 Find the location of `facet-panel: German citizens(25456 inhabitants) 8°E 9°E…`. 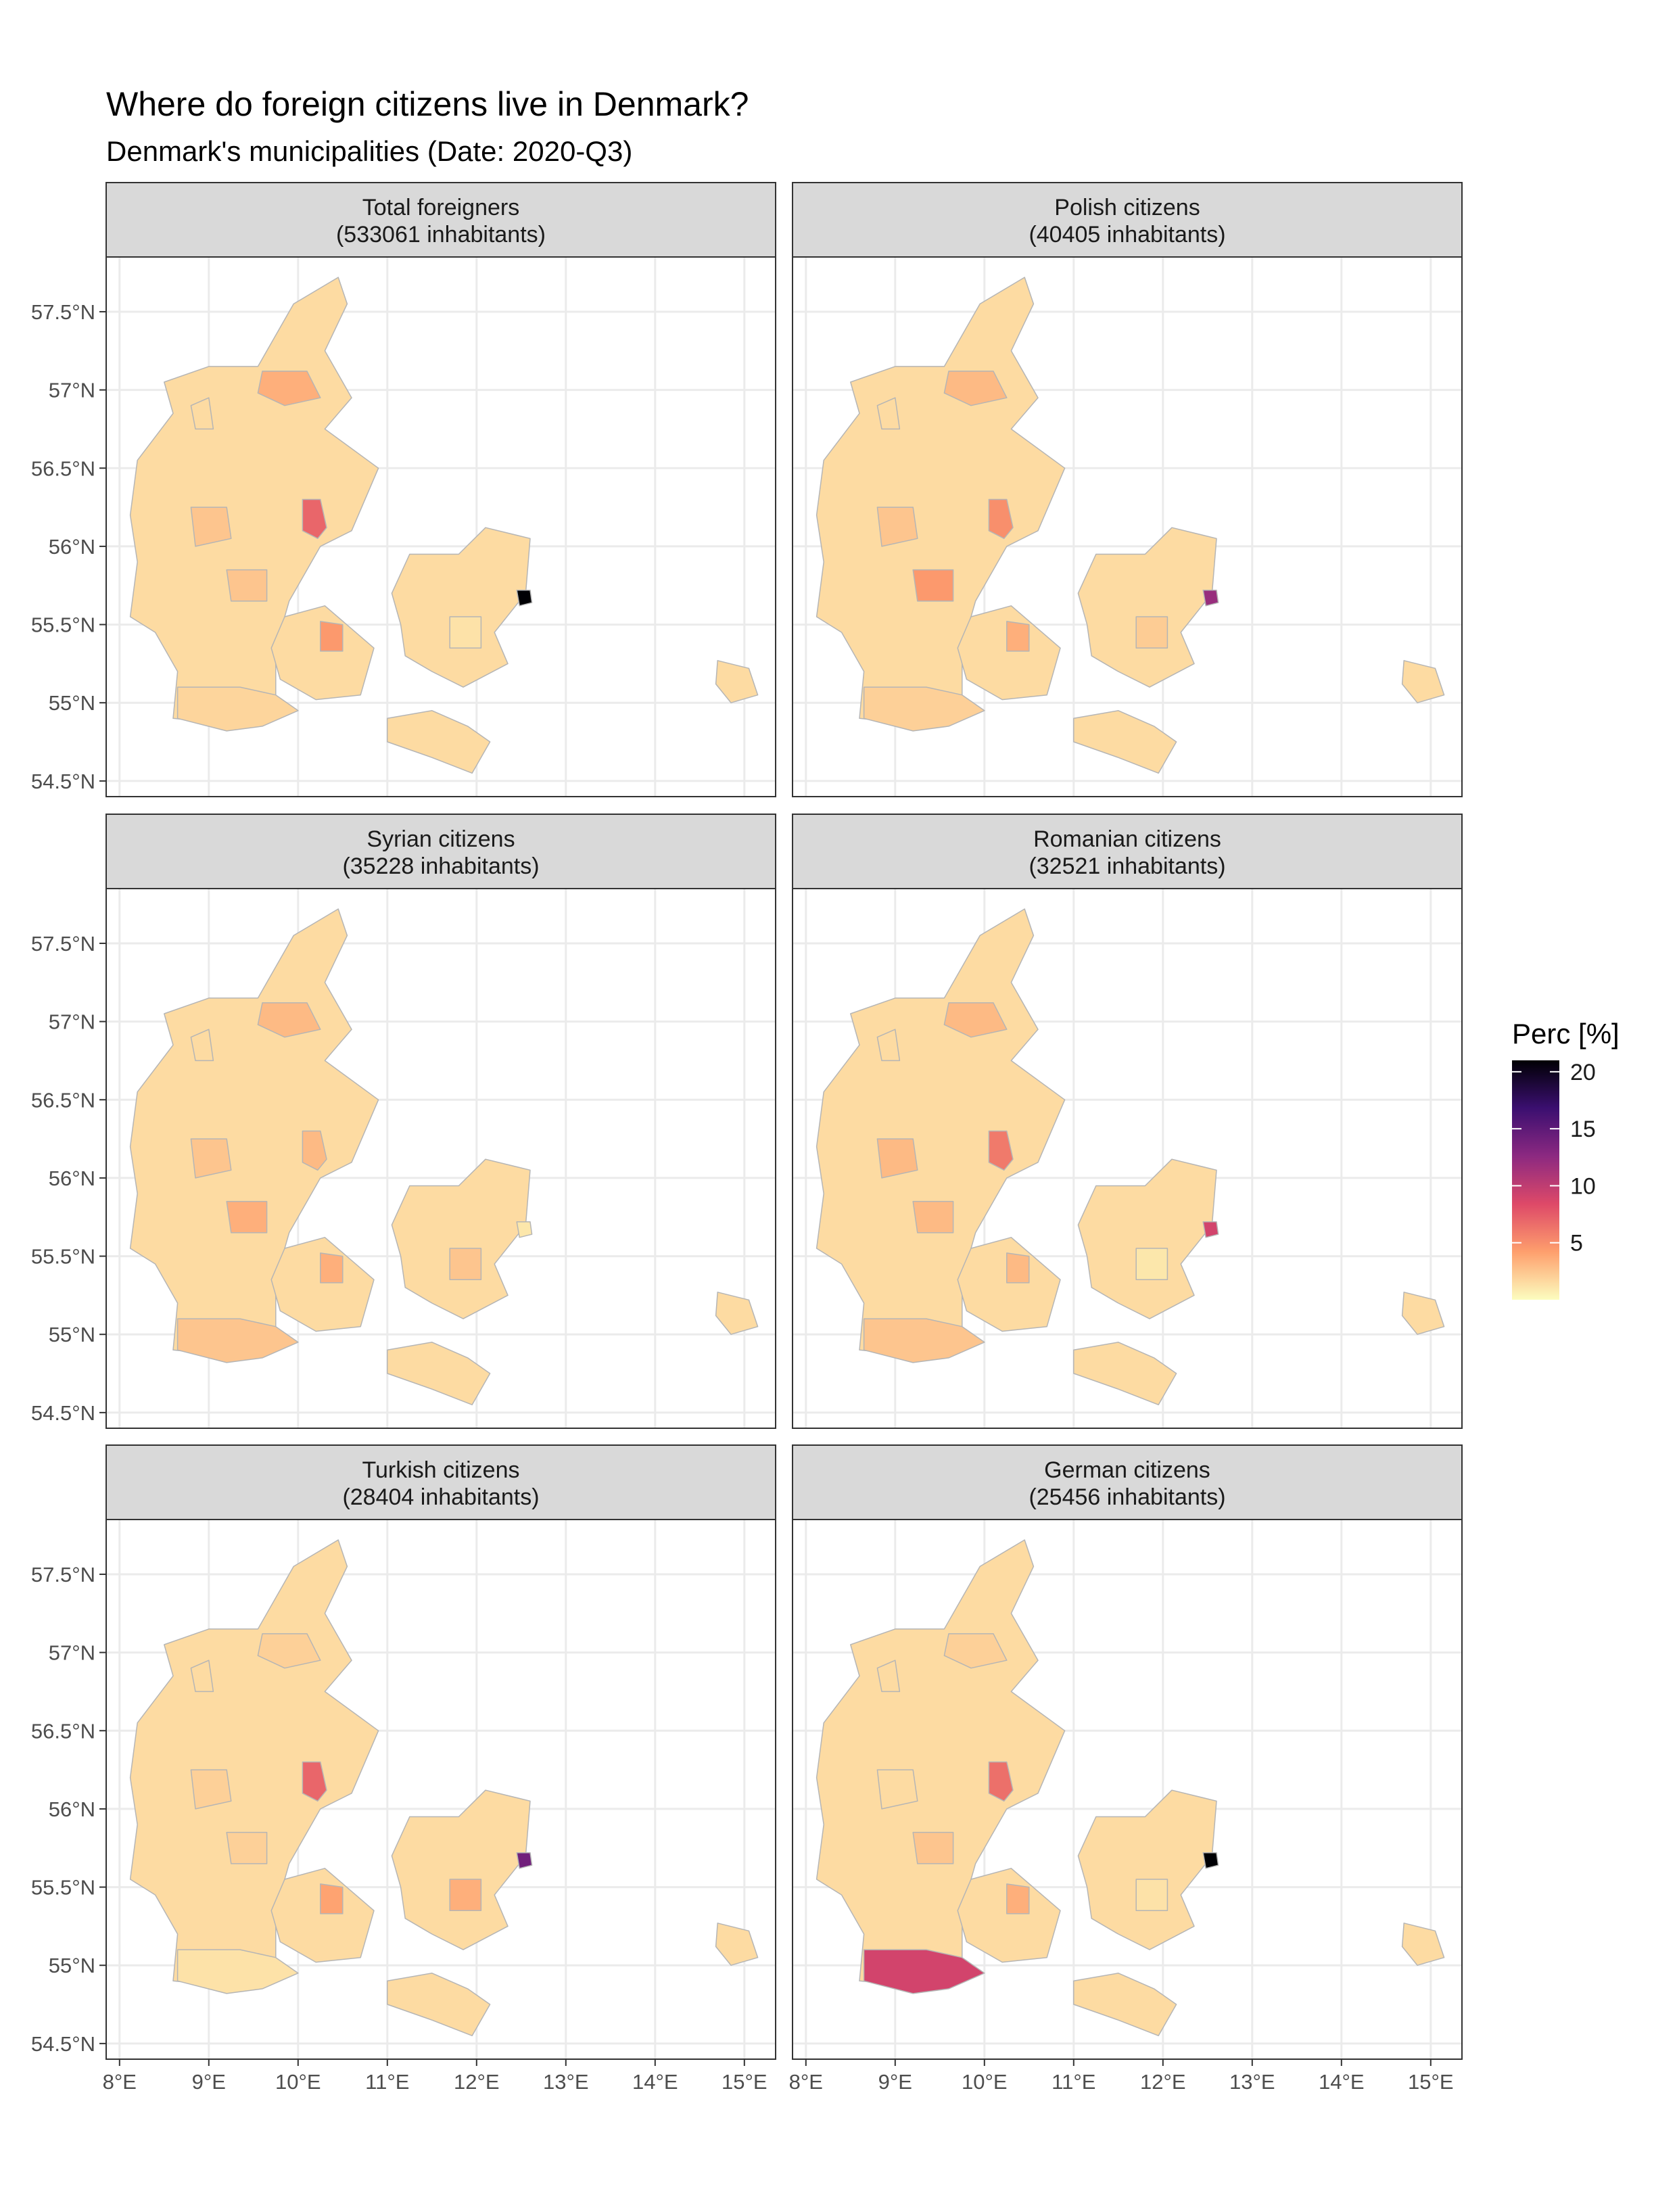

facet-panel: German citizens(25456 inhabitants) 8°E 9°E… is located at coordinates (1126, 1769).